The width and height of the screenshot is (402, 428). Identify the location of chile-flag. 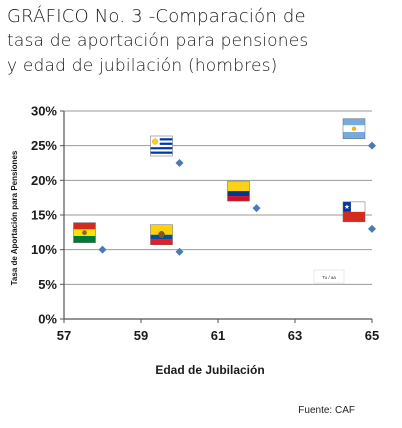
(354, 212).